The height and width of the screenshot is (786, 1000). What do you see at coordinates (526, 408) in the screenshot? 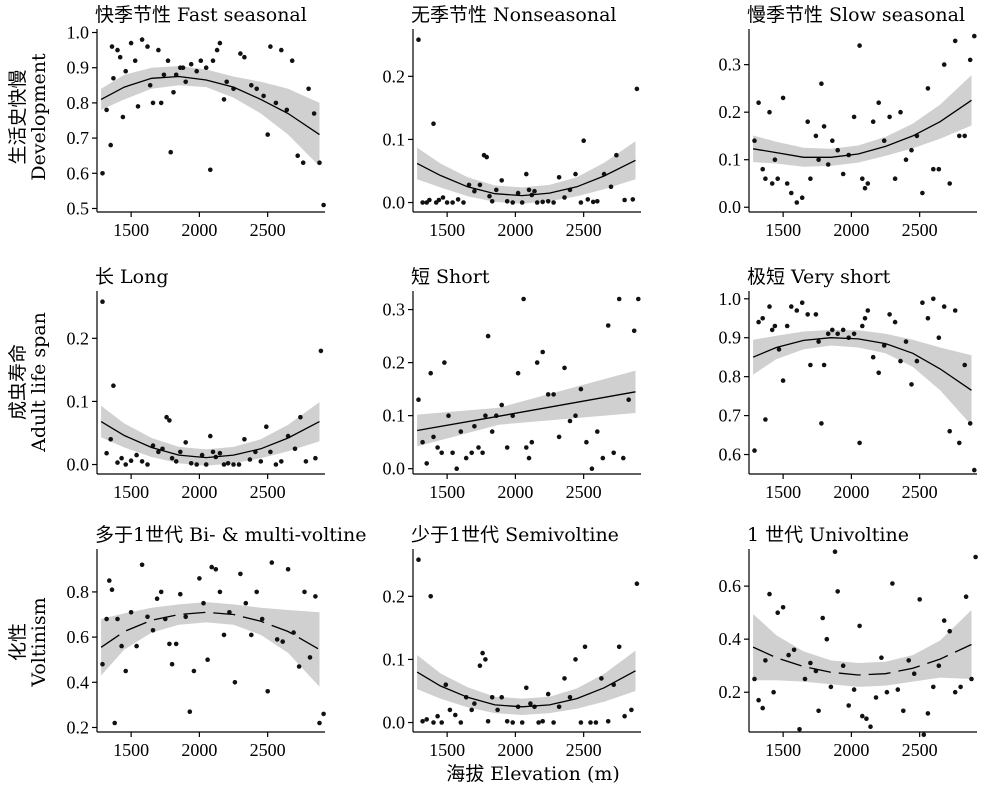
I see `confidence-band` at bounding box center [526, 408].